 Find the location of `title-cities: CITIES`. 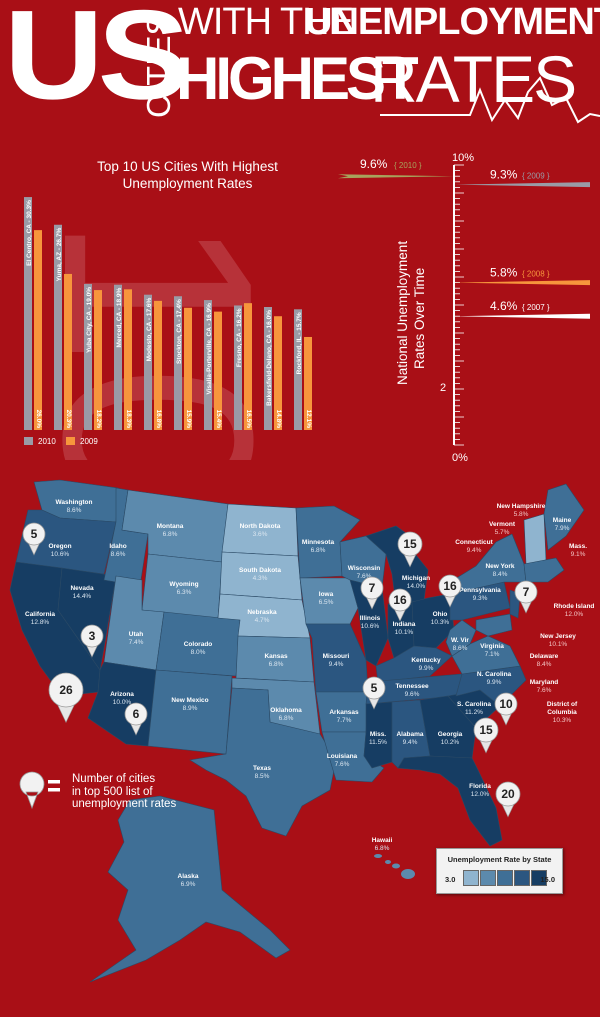

title-cities: CITIES is located at coordinates (158, 66).